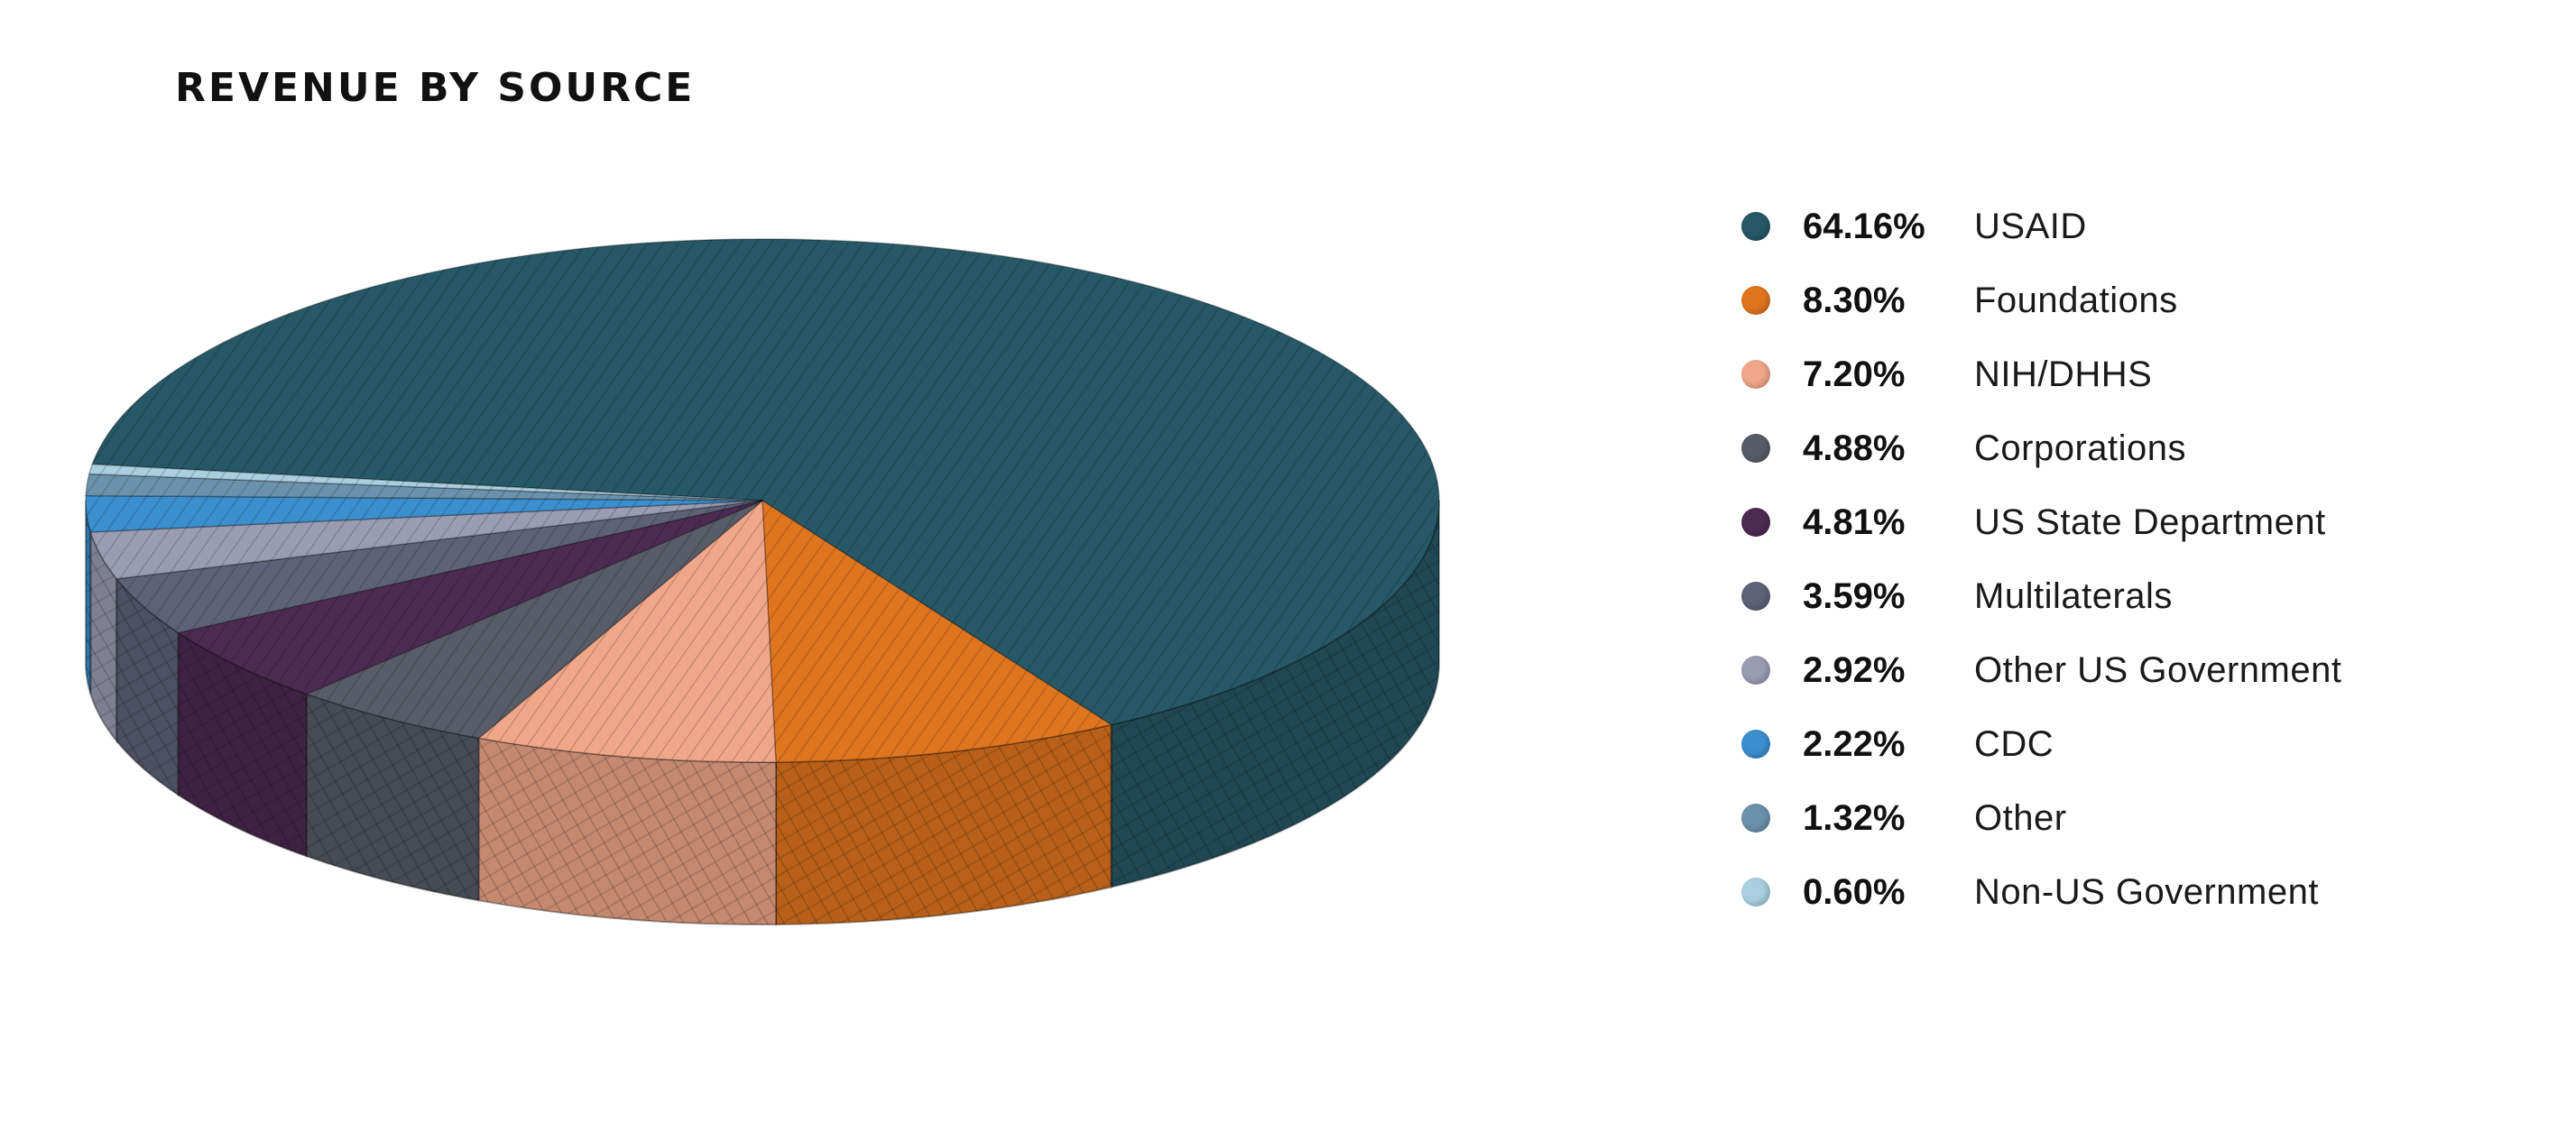  I want to click on legend-item: 2.92% Other US Government, so click(2041, 670).